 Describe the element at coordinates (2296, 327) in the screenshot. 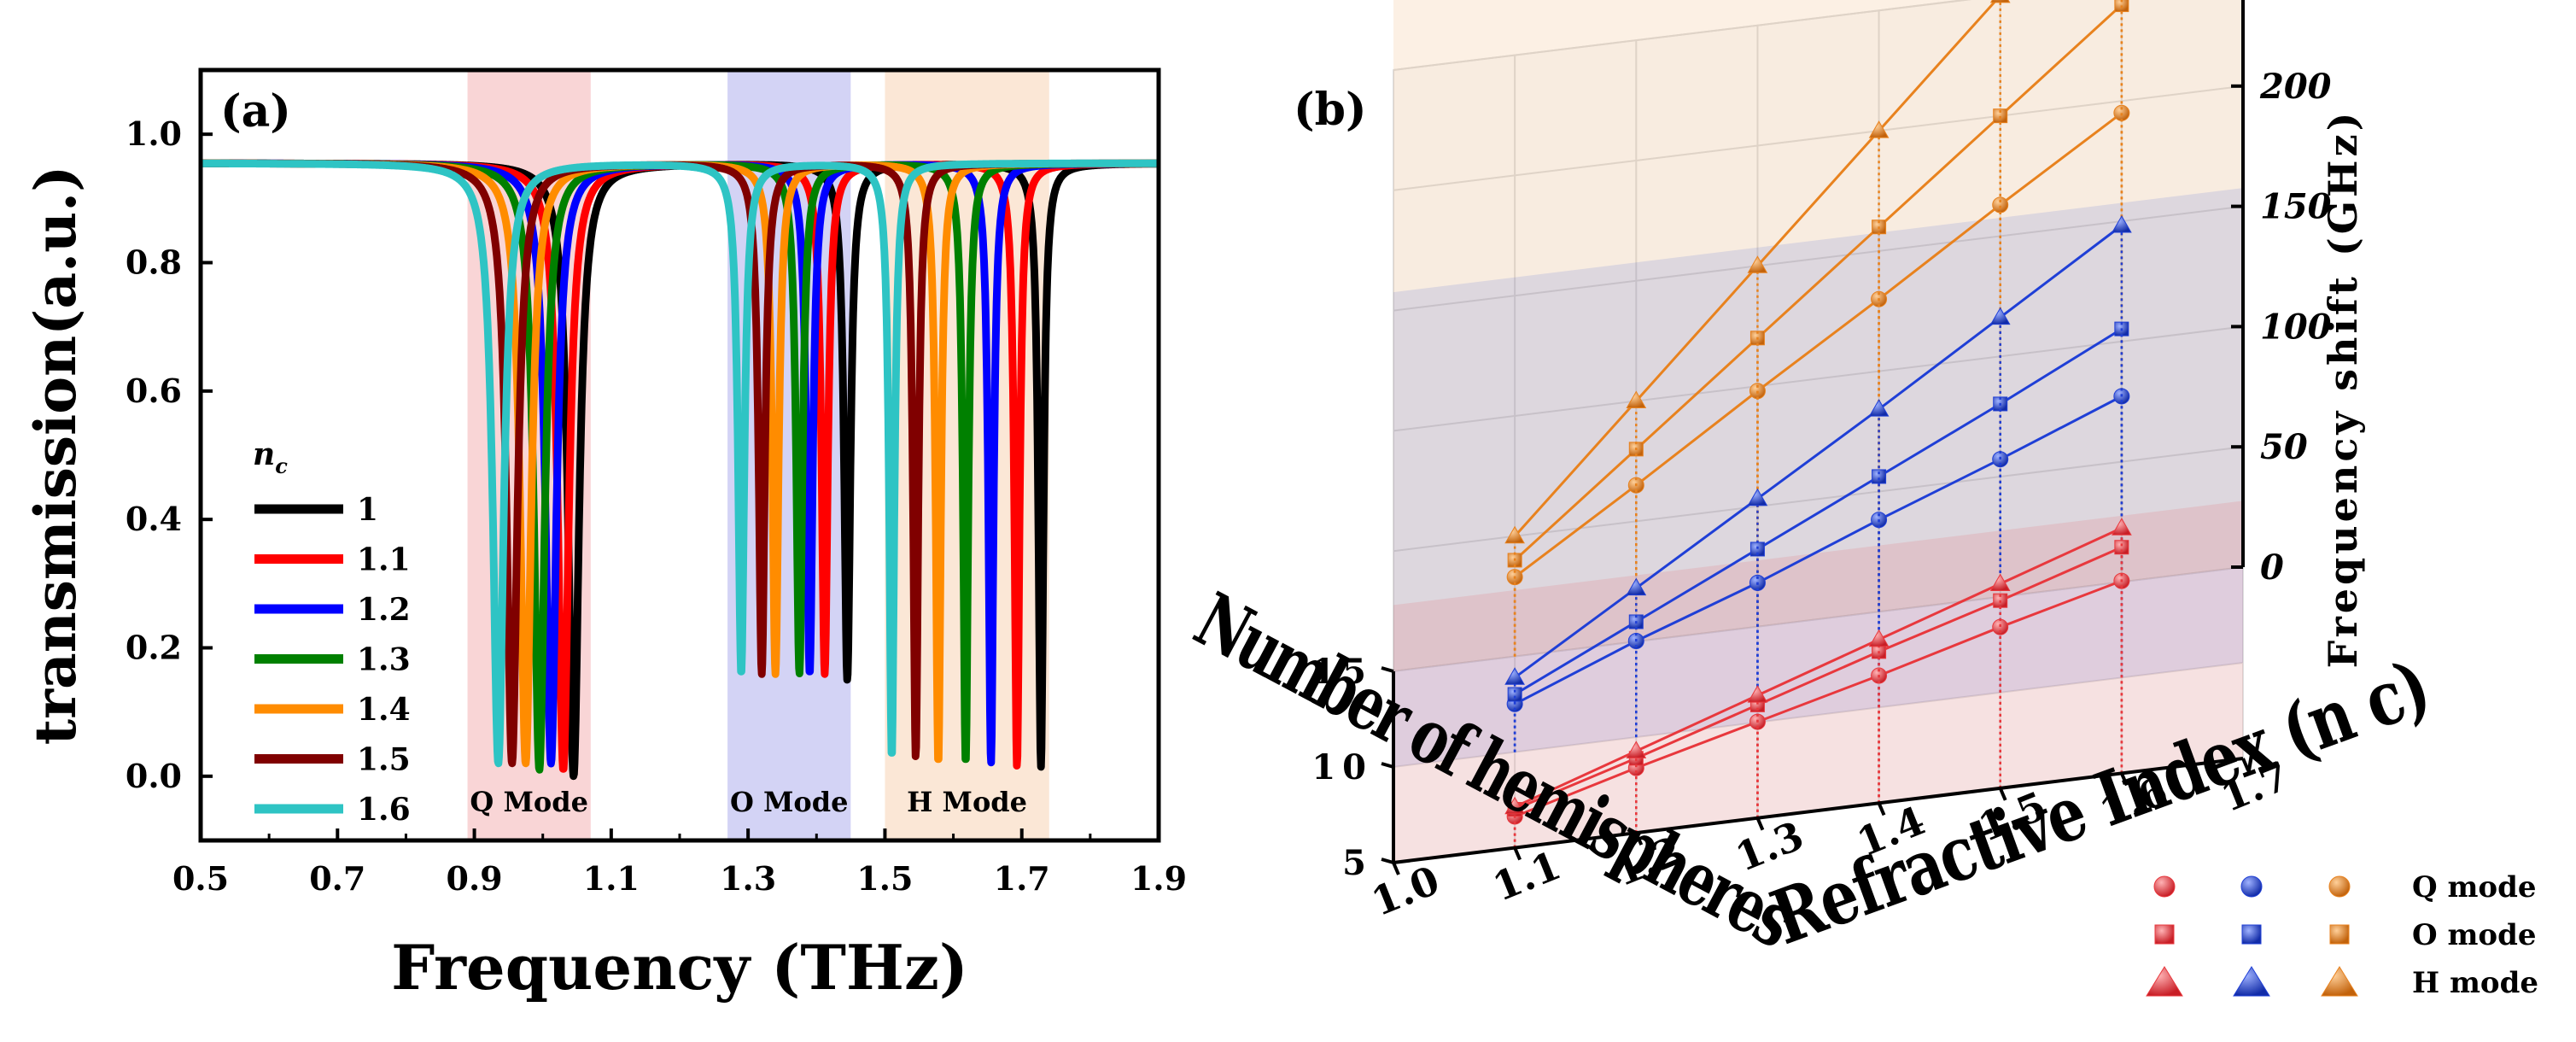

I see `z-tick-label: 100` at that location.